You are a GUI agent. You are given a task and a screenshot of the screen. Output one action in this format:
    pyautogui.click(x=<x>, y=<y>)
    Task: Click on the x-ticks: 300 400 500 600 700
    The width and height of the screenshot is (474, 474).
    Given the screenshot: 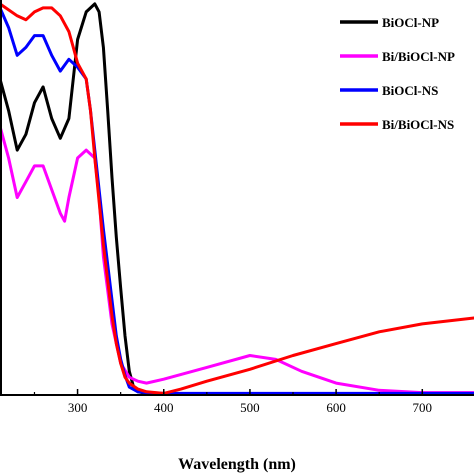 What is the action you would take?
    pyautogui.click(x=233, y=402)
    